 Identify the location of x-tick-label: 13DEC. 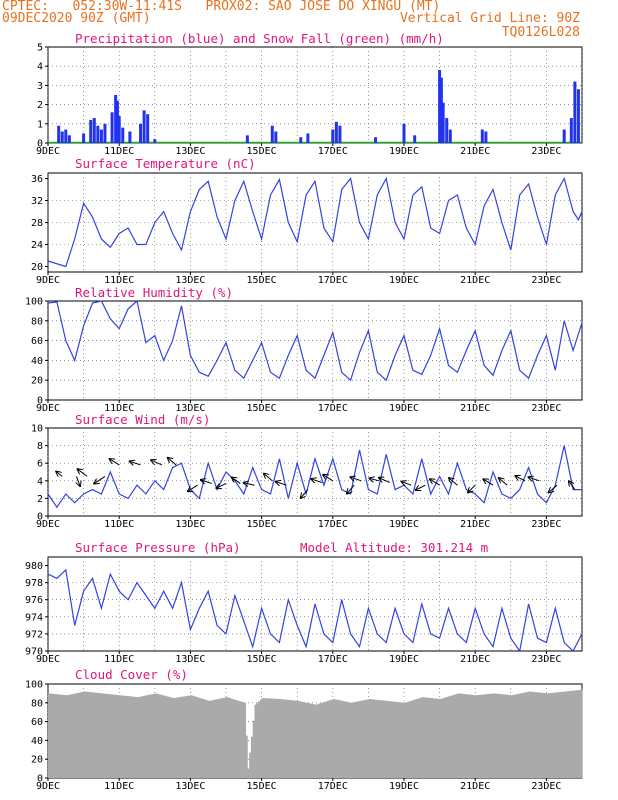
(190, 280).